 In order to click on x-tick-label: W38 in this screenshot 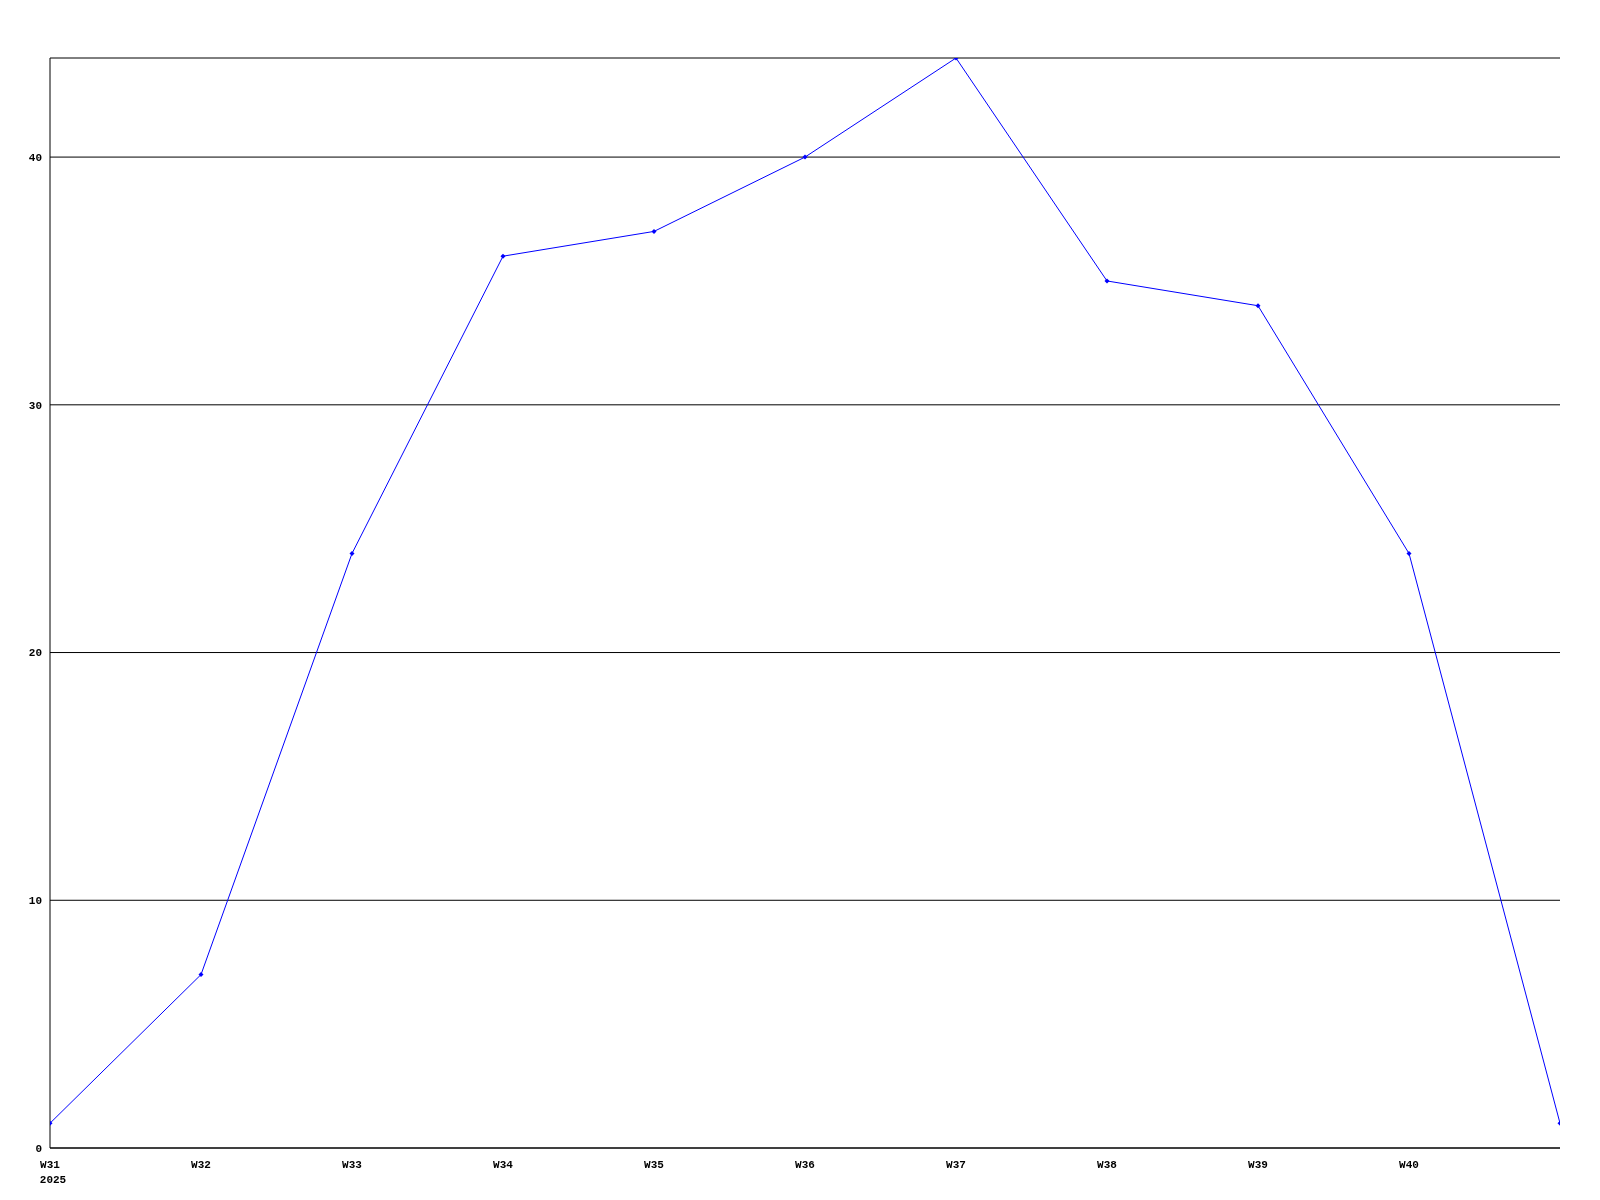, I will do `click(1107, 1165)`.